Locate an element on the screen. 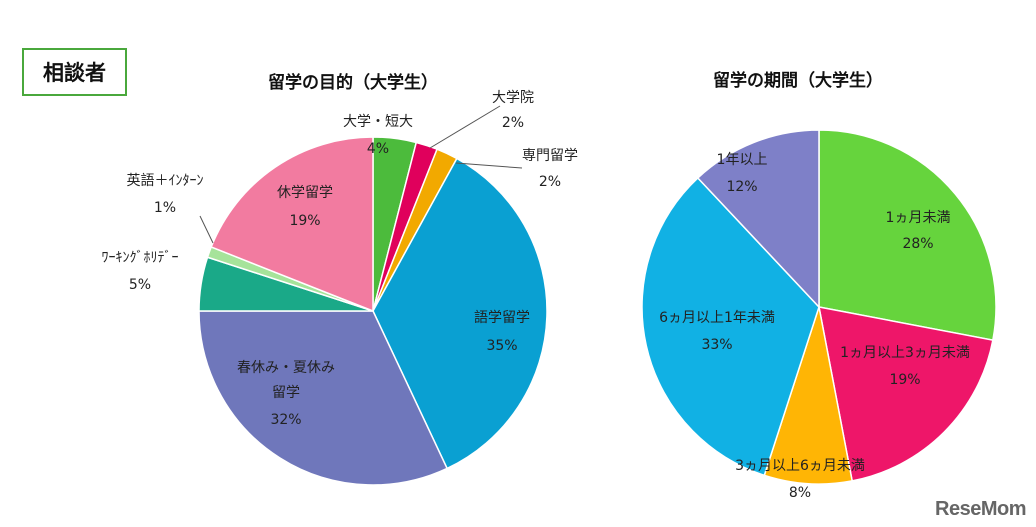  slice-label: 1ヵ月未満 is located at coordinates (918, 218).